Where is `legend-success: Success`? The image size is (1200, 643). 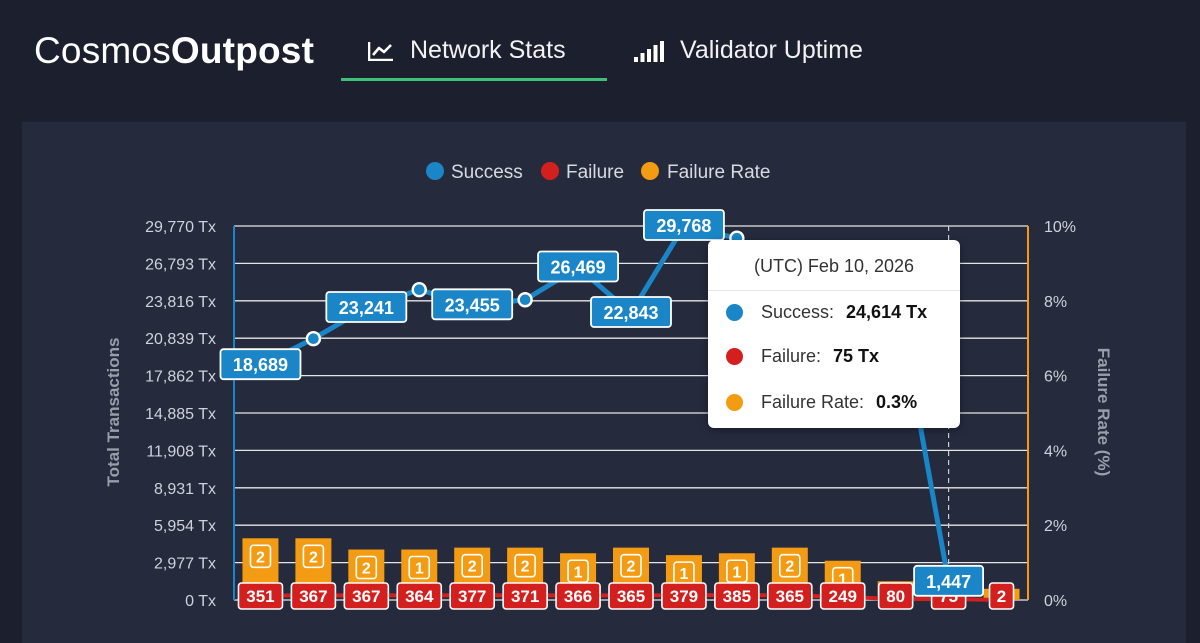 legend-success: Success is located at coordinates (474, 172).